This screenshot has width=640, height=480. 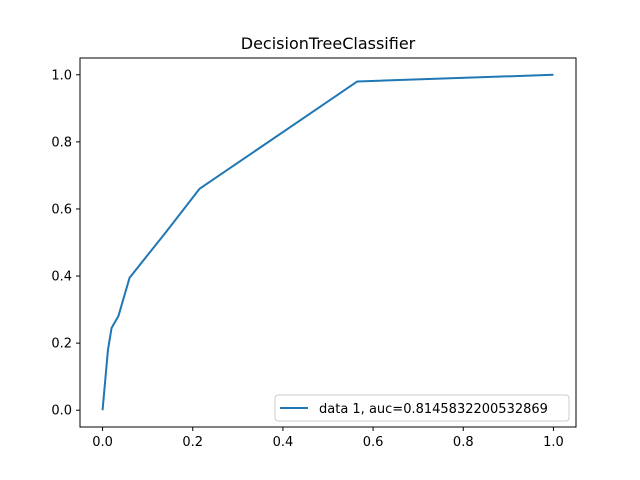 I want to click on y-tick-label: 1.0, so click(x=61, y=75).